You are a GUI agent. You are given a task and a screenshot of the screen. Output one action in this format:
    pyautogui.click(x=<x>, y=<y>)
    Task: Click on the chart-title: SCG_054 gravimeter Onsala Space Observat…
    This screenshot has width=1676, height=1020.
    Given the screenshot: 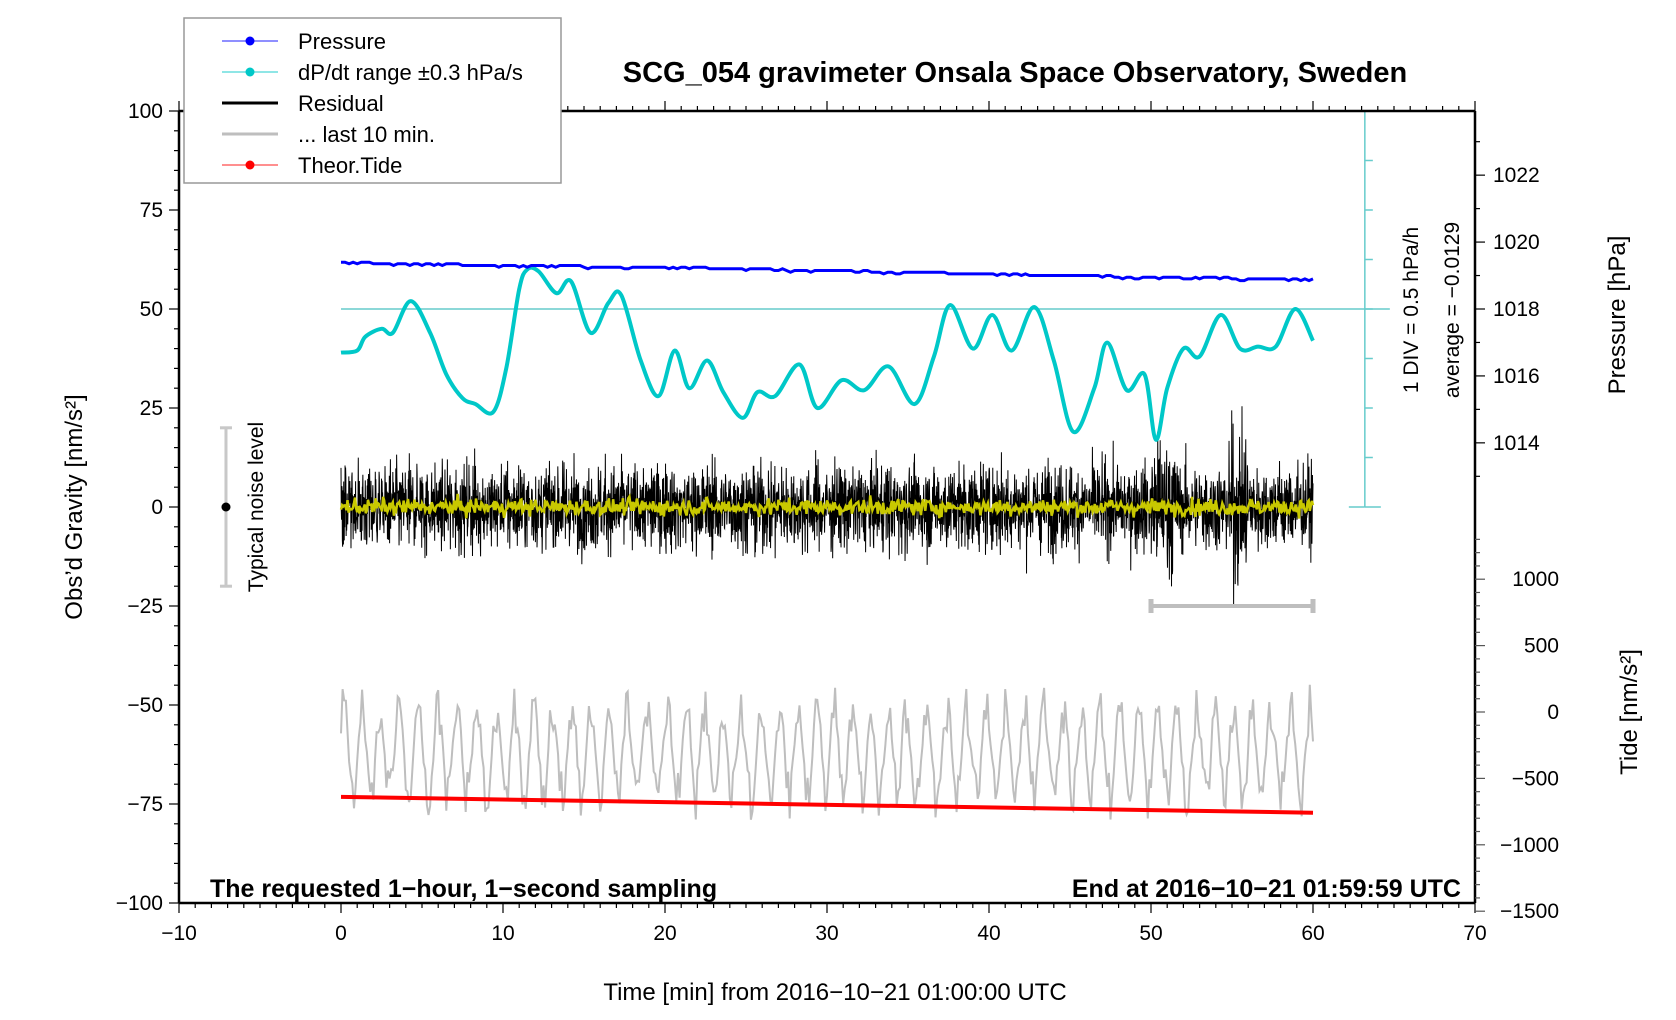 What is the action you would take?
    pyautogui.click(x=1015, y=73)
    